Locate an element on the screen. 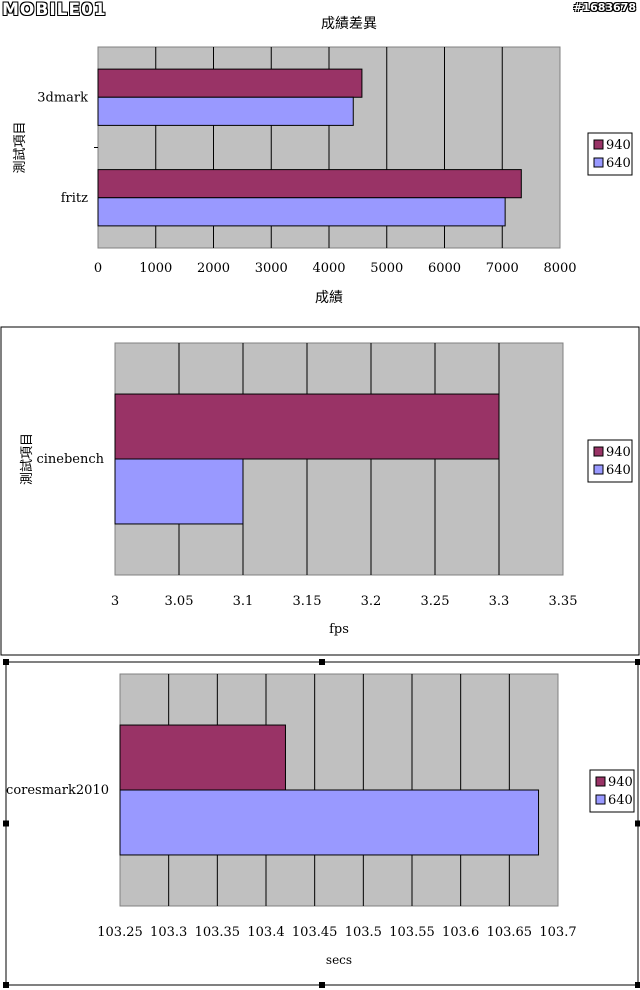 The width and height of the screenshot is (640, 990). x-tick-label: 0 is located at coordinates (98, 268).